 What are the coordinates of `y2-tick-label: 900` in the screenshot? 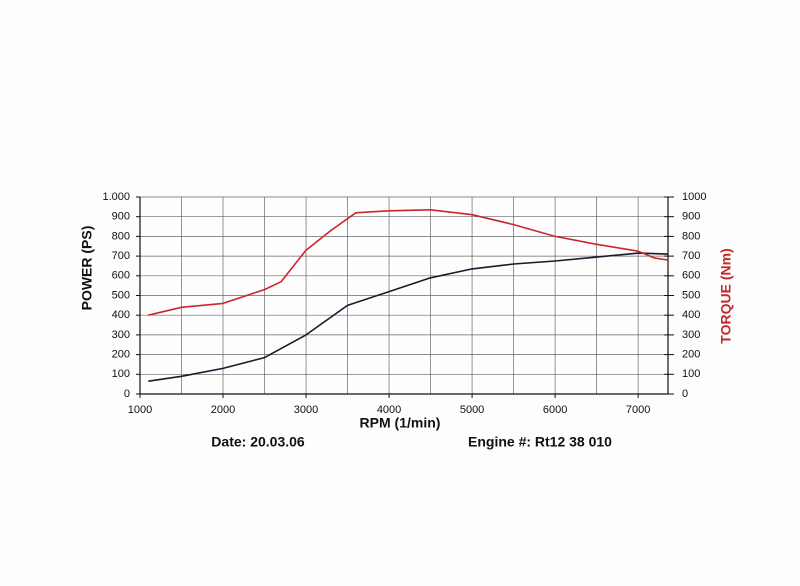 It's located at (691, 217).